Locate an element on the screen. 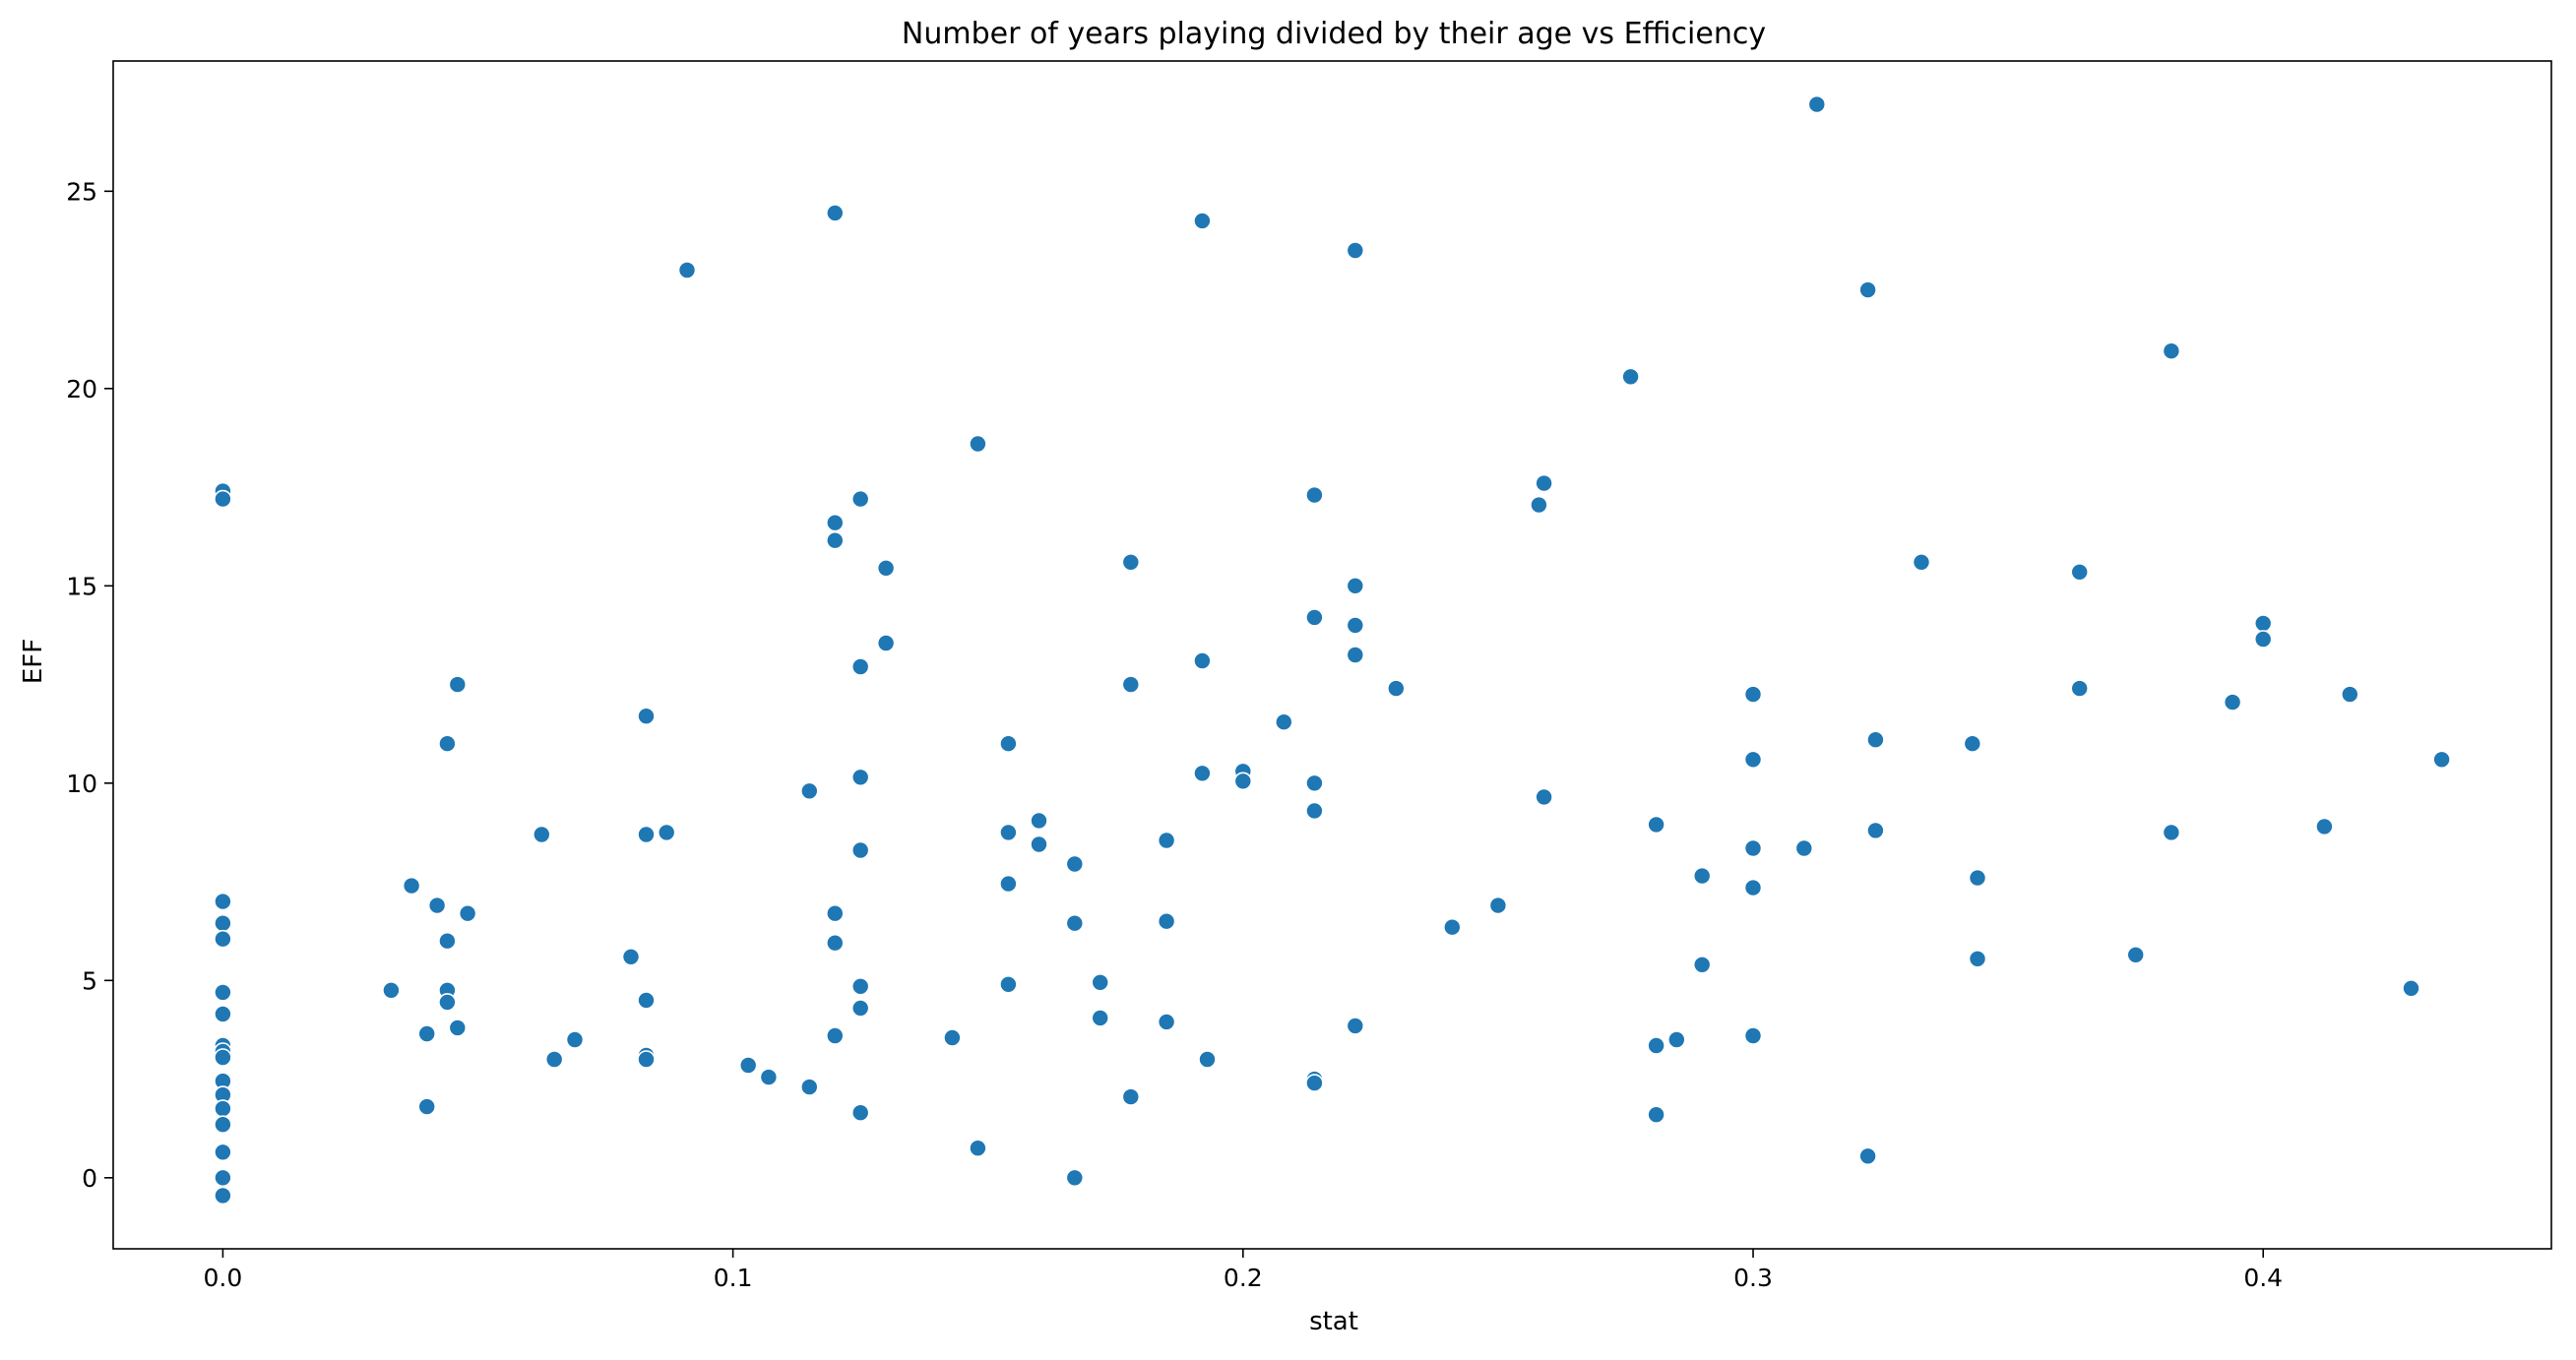 The height and width of the screenshot is (1360, 2576). y-tick-label: 15 is located at coordinates (81, 586).